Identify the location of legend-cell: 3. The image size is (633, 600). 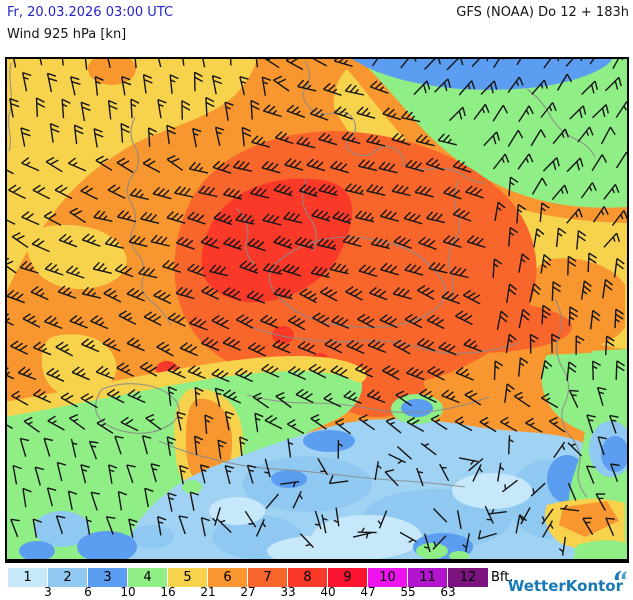
(108, 577).